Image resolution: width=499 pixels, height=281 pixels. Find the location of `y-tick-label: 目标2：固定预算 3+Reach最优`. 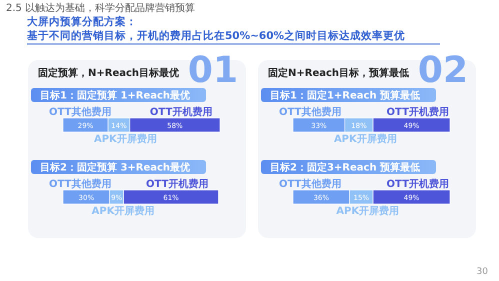

y-tick-label: 目标2：固定预算 3+Reach最优 is located at coordinates (115, 168).